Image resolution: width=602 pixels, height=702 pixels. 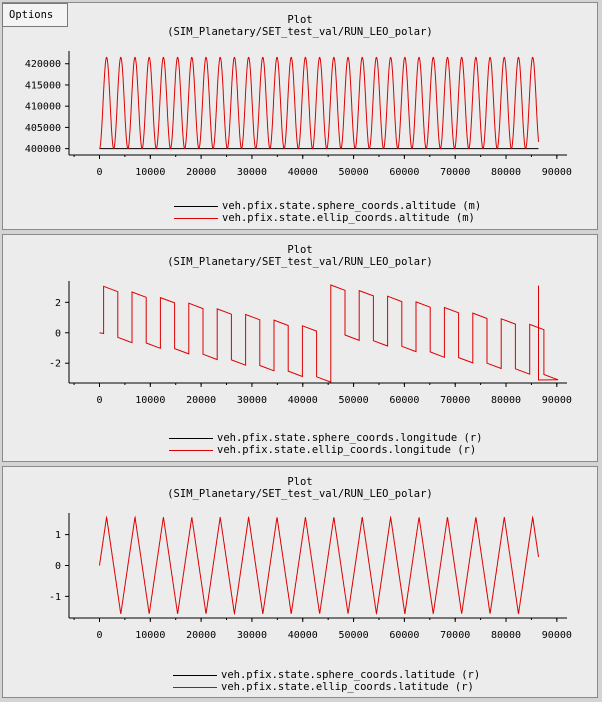 What do you see at coordinates (55, 597) in the screenshot?
I see `y-tick-label: -1` at bounding box center [55, 597].